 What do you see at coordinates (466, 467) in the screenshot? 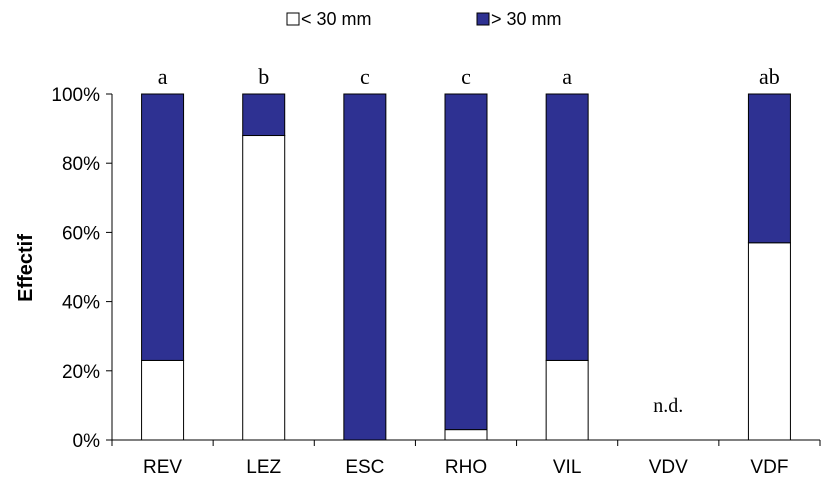
I see `x-tick-label-rho: RHO` at bounding box center [466, 467].